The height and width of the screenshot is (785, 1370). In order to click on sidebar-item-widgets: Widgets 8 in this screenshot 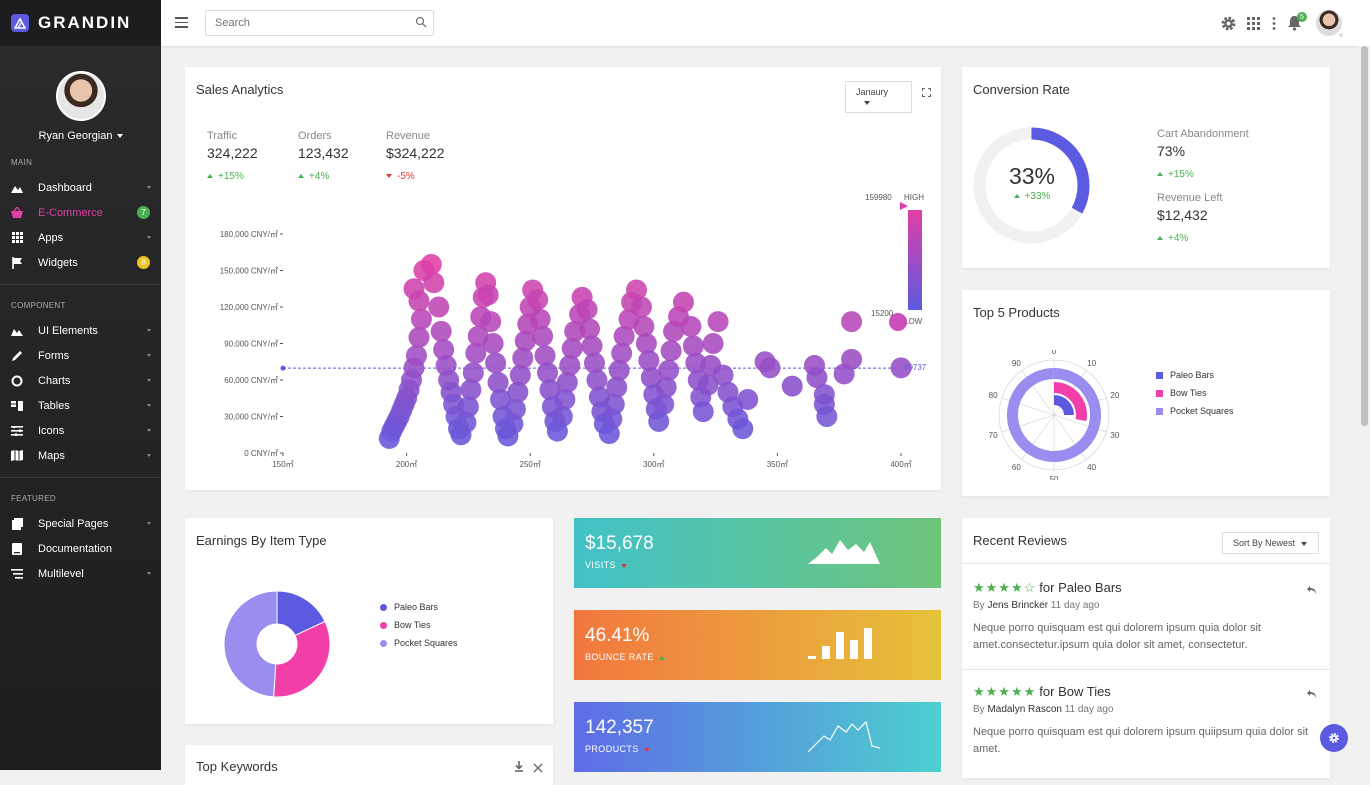, I will do `click(80, 262)`.